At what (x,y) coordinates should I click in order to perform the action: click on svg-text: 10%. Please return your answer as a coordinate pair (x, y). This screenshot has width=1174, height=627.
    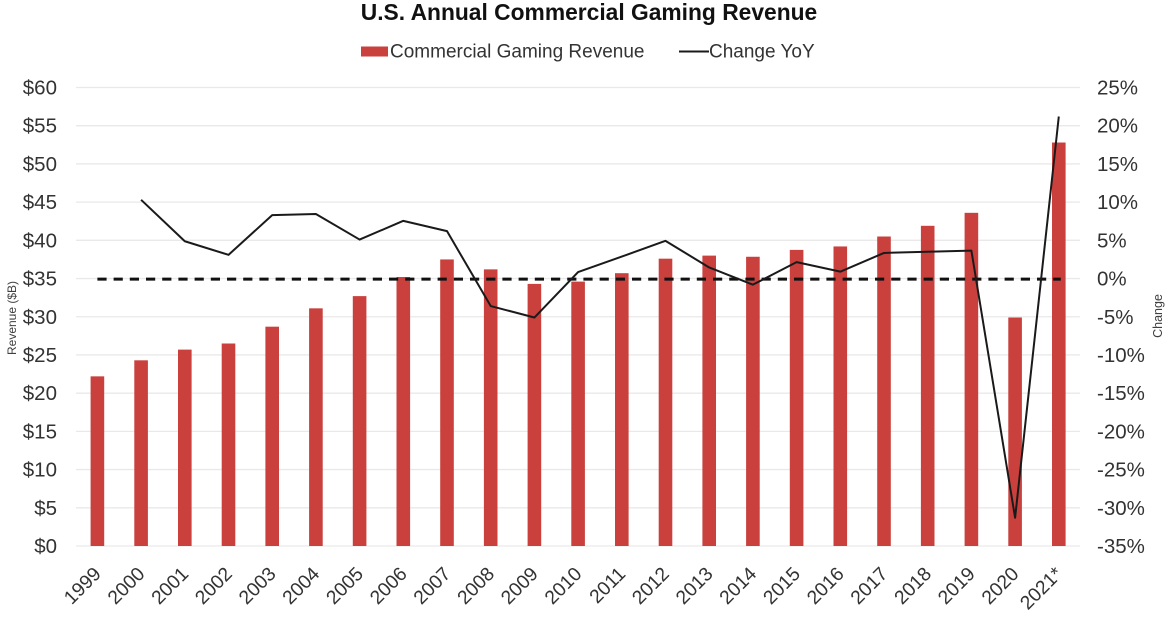
    Looking at the image, I should click on (1117, 202).